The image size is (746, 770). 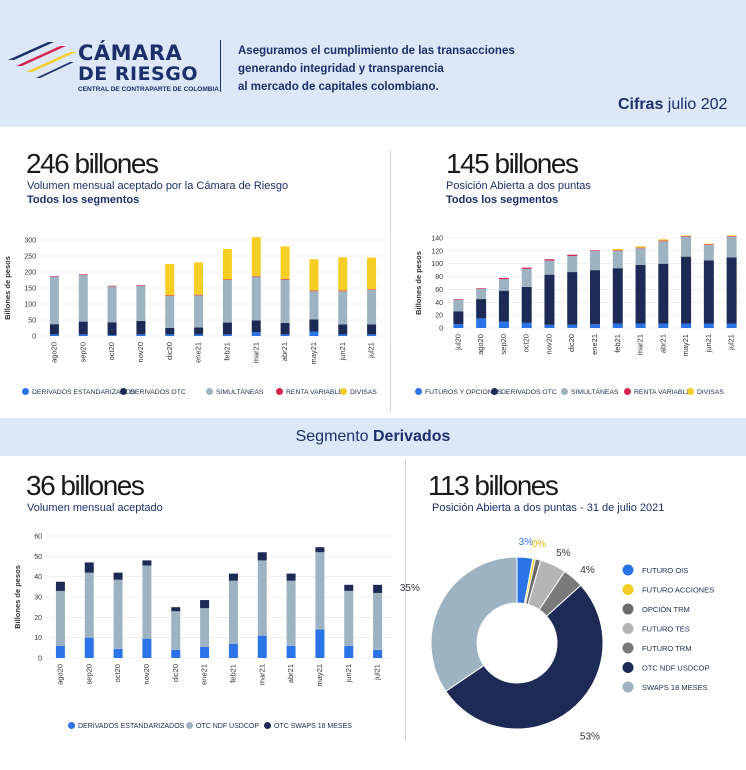 What do you see at coordinates (437, 239) in the screenshot?
I see `y-tick-label: 140` at bounding box center [437, 239].